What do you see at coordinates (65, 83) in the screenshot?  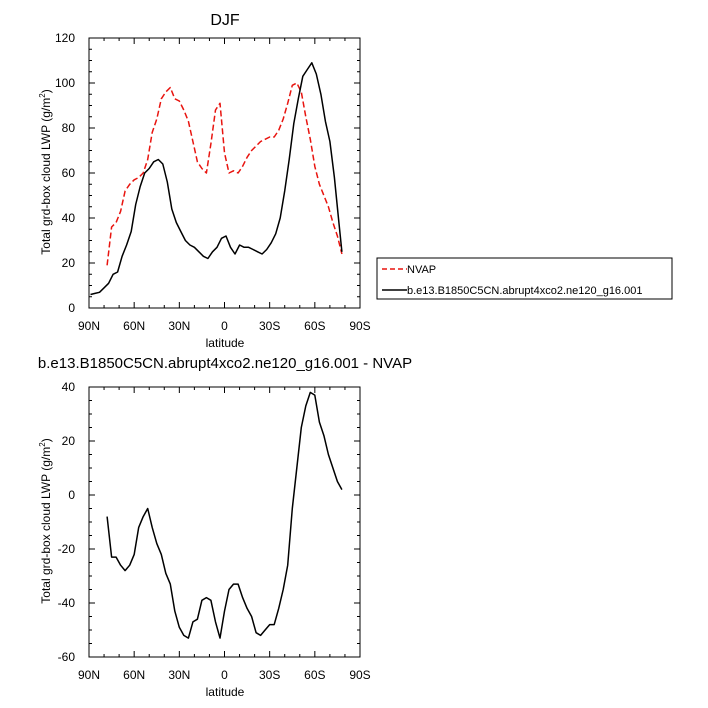 I see `top-y-tick-label: 100` at bounding box center [65, 83].